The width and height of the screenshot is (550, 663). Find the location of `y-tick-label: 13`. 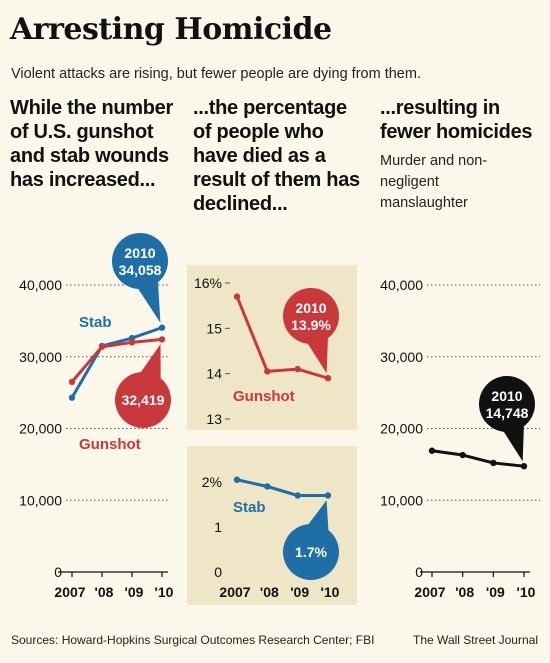

y-tick-label: 13 is located at coordinates (214, 419).